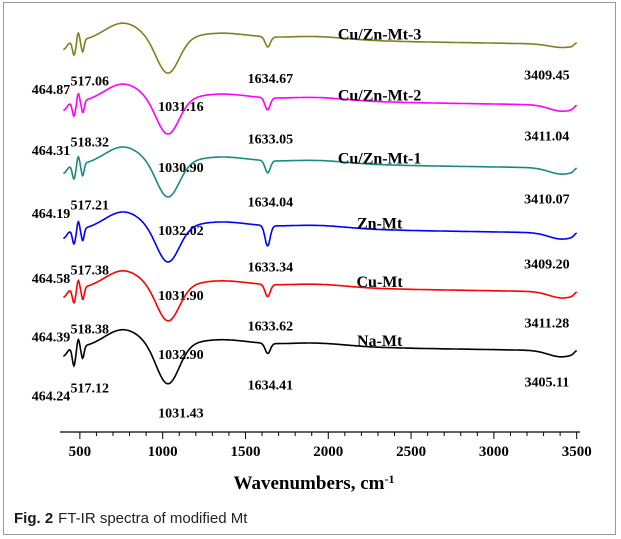  I want to click on series-name-label: Zn-Mt, so click(380, 223).